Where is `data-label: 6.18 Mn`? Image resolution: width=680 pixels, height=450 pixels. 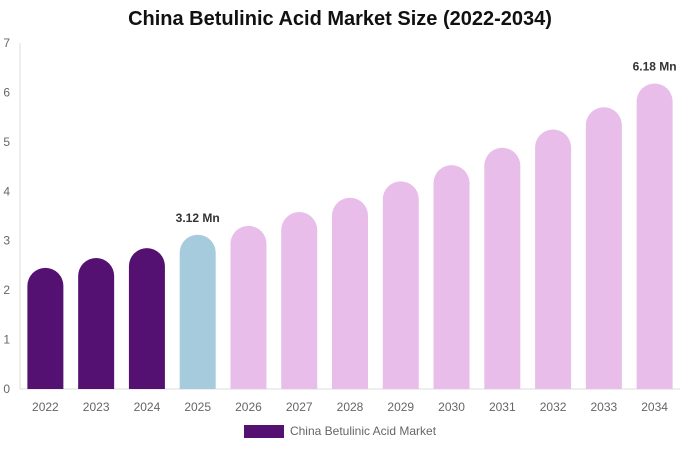
data-label: 6.18 Mn is located at coordinates (655, 67).